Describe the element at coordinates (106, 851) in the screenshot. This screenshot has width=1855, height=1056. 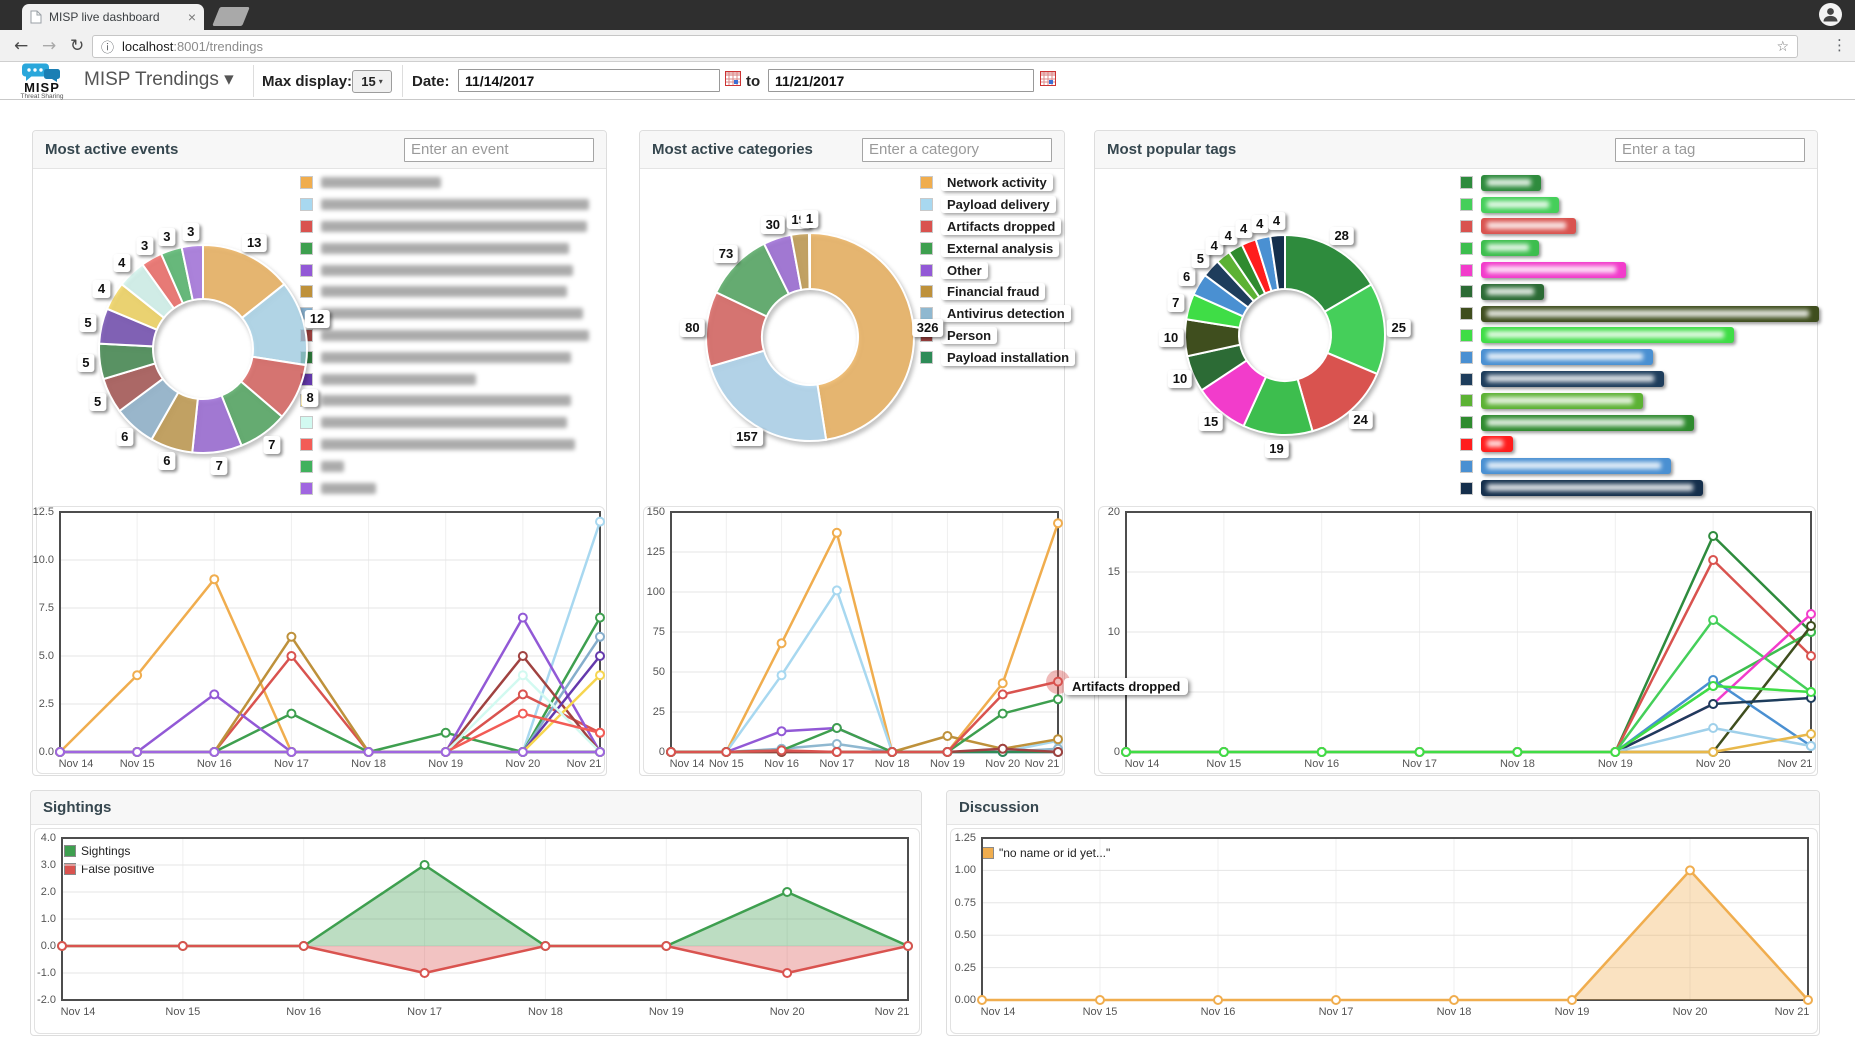
I see `legend-label: Sightings` at that location.